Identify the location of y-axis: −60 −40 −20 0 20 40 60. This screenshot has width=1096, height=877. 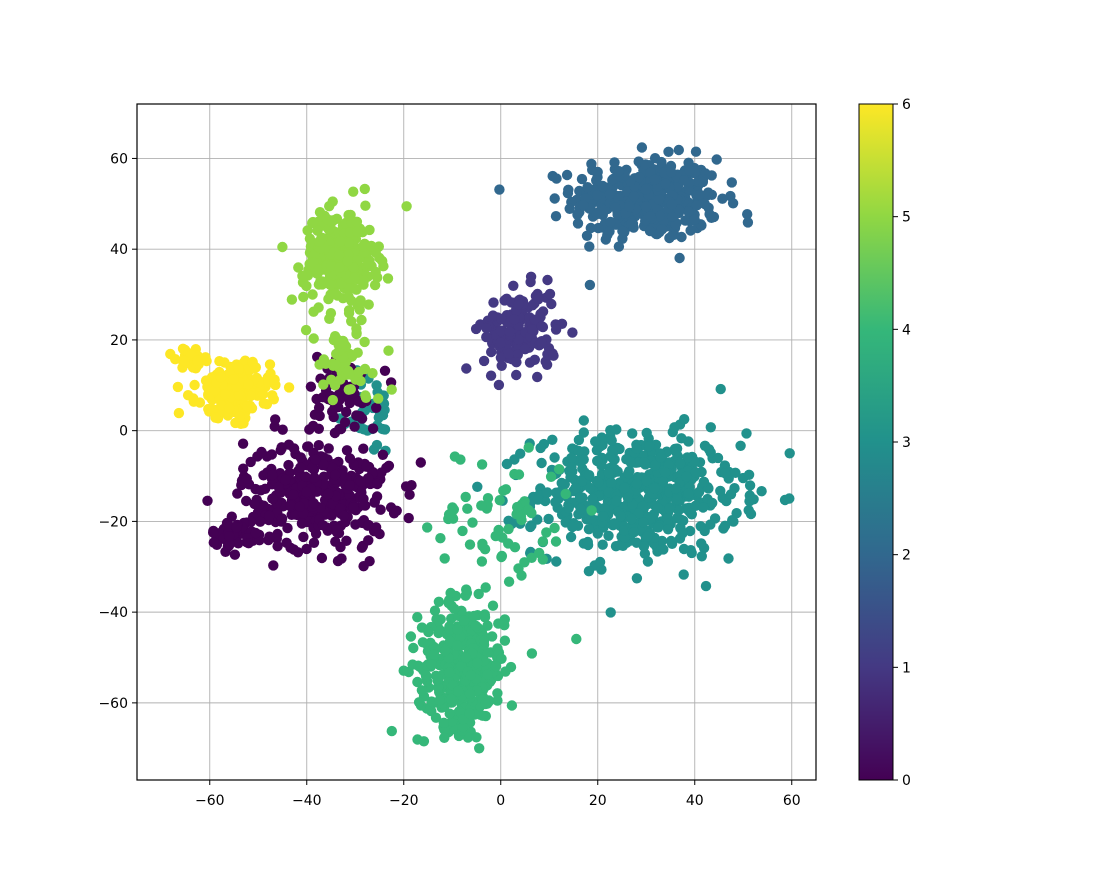
(117, 431).